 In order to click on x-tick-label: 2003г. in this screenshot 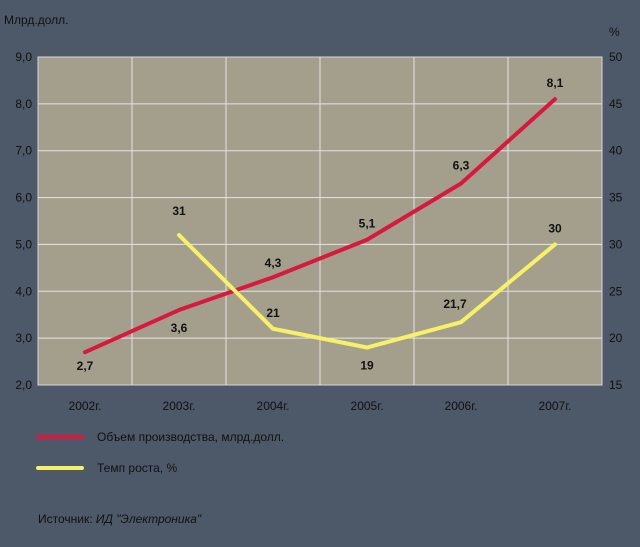, I will do `click(179, 406)`.